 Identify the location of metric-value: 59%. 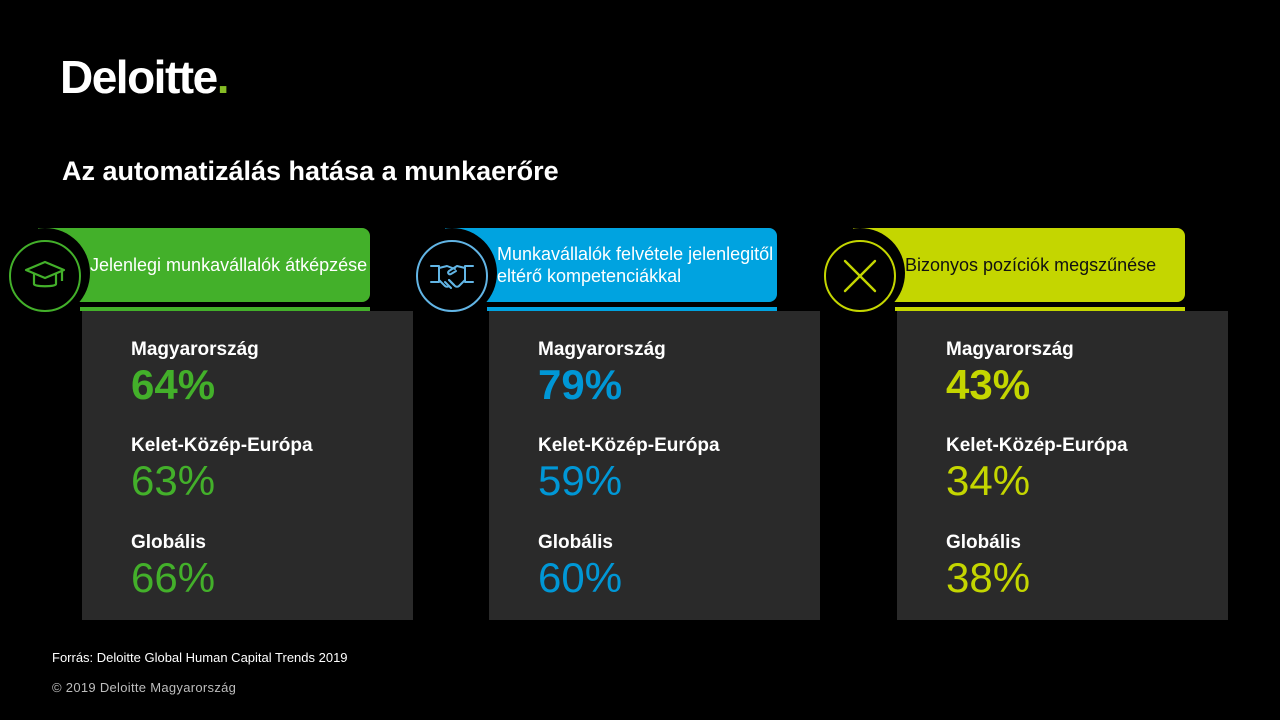
(580, 480).